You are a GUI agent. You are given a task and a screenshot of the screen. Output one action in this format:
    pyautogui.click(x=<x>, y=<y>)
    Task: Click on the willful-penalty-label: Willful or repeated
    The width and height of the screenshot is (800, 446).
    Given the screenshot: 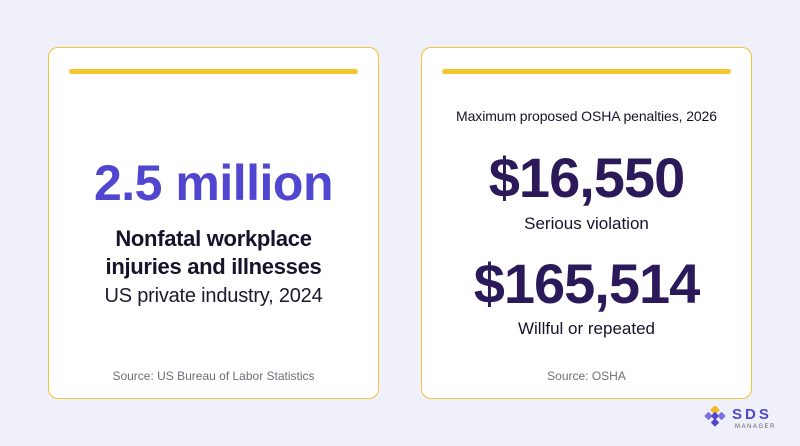 What is the action you would take?
    pyautogui.click(x=586, y=328)
    